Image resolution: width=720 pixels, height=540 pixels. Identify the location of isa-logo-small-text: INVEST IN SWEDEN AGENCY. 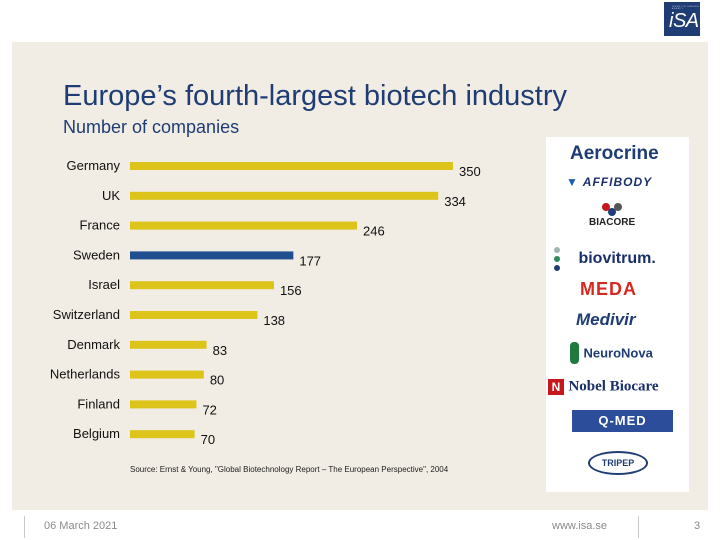
(686, 8).